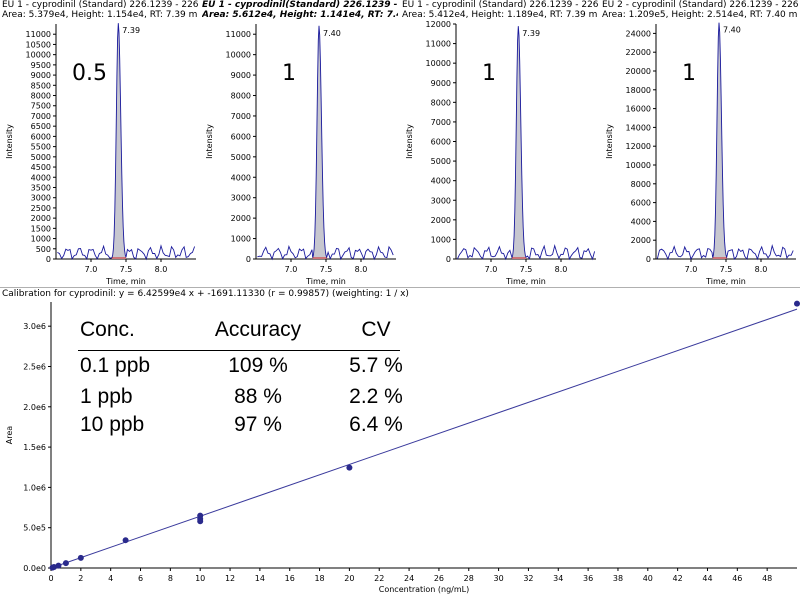  Describe the element at coordinates (34, 487) in the screenshot. I see `y-tick-label: 1.0e6` at that location.